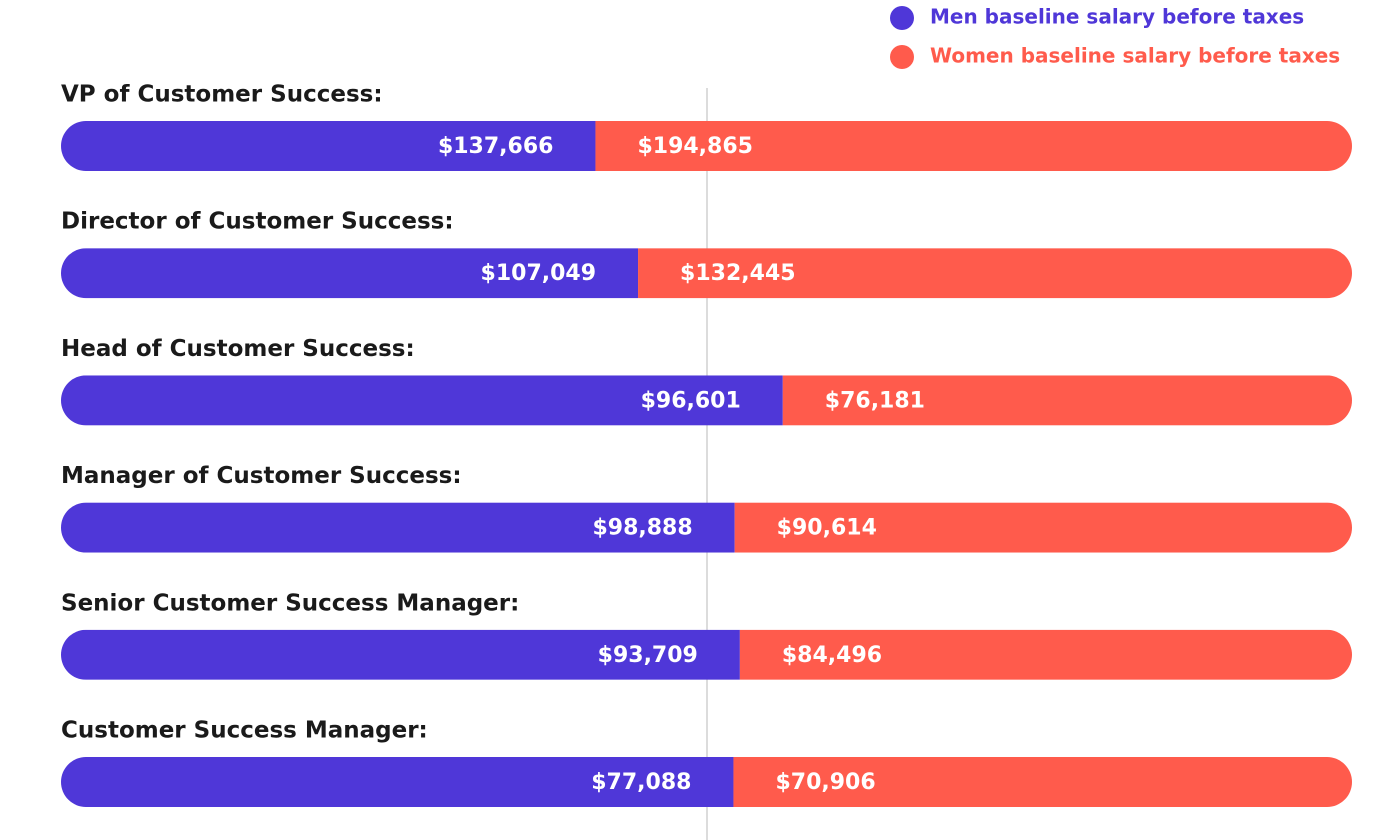 The image size is (1384, 840). Describe the element at coordinates (738, 273) in the screenshot. I see `value-label: $132,445` at that location.